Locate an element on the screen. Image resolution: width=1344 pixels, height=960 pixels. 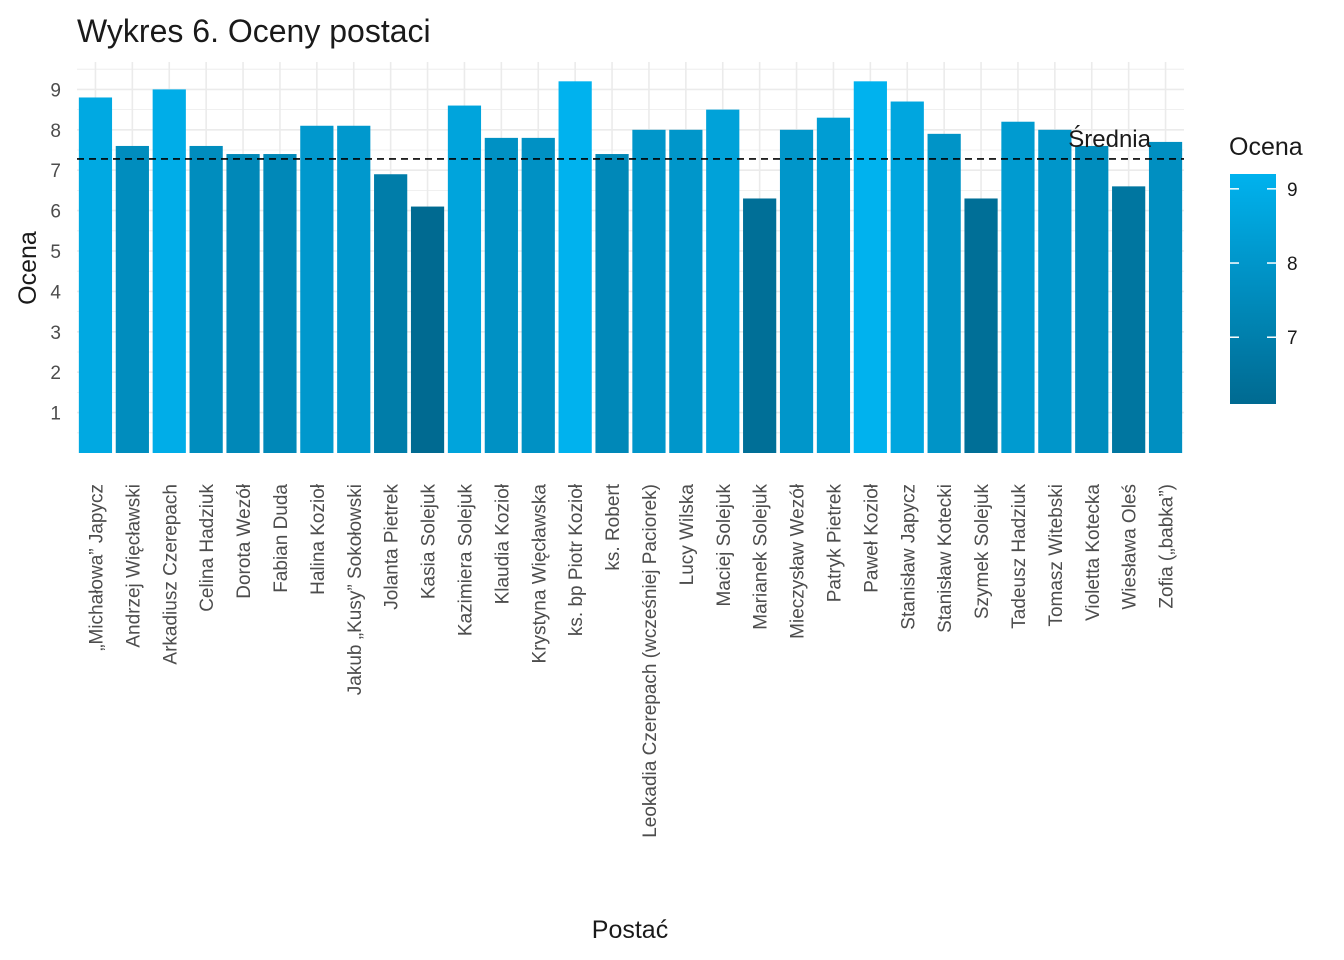
y-tick-label: 6 is located at coordinates (55, 212).